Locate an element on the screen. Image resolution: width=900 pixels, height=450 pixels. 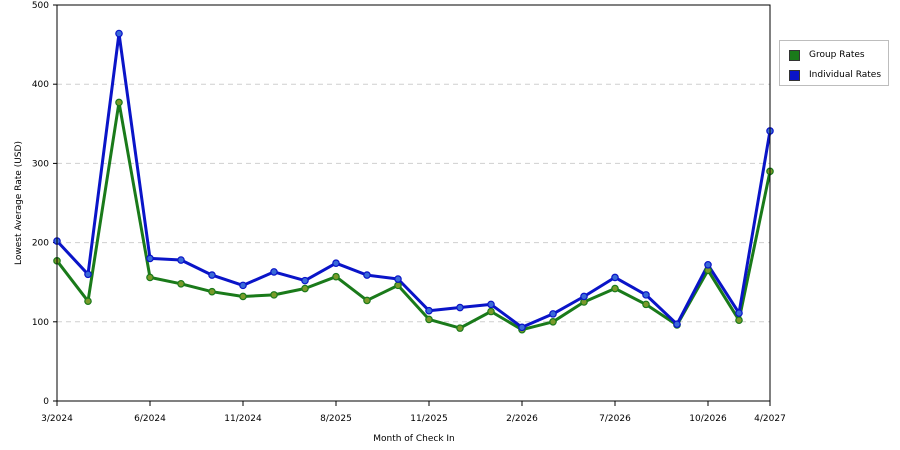
x-tick-label: 10/2026 is located at coordinates (708, 419).